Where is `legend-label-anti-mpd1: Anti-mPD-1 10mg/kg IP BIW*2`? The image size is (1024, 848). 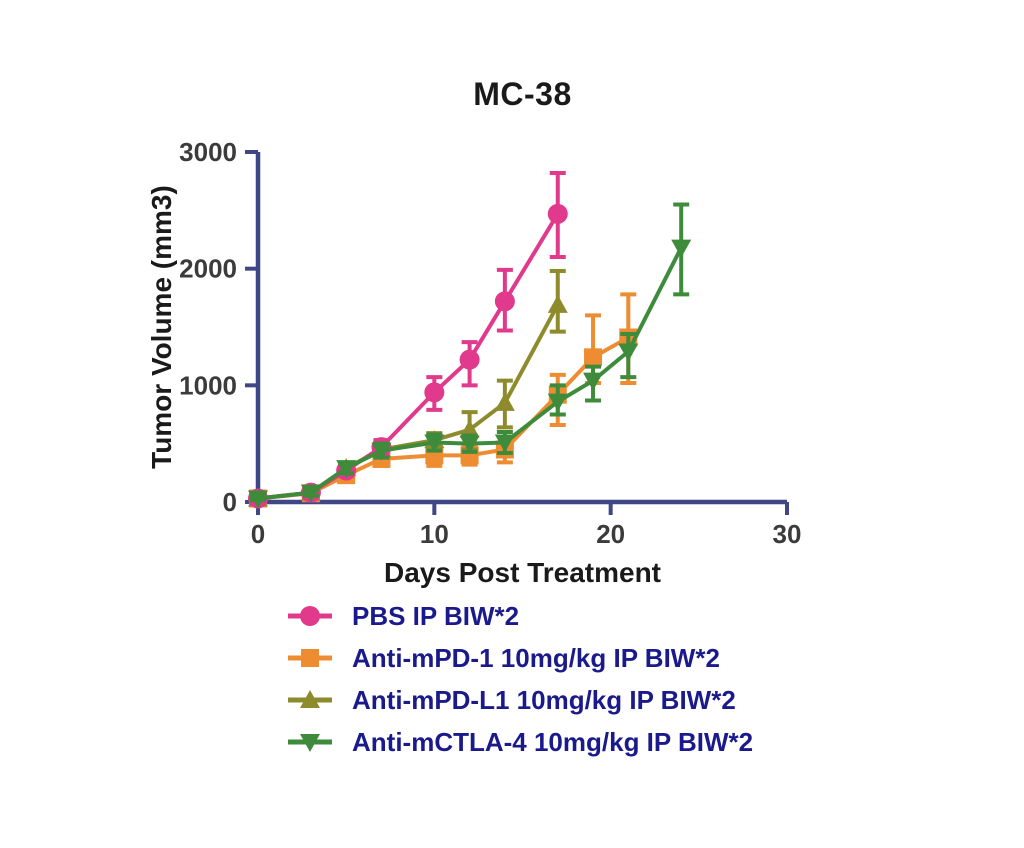
legend-label-anti-mpd1: Anti-mPD-1 10mg/kg IP BIW*2 is located at coordinates (536, 657).